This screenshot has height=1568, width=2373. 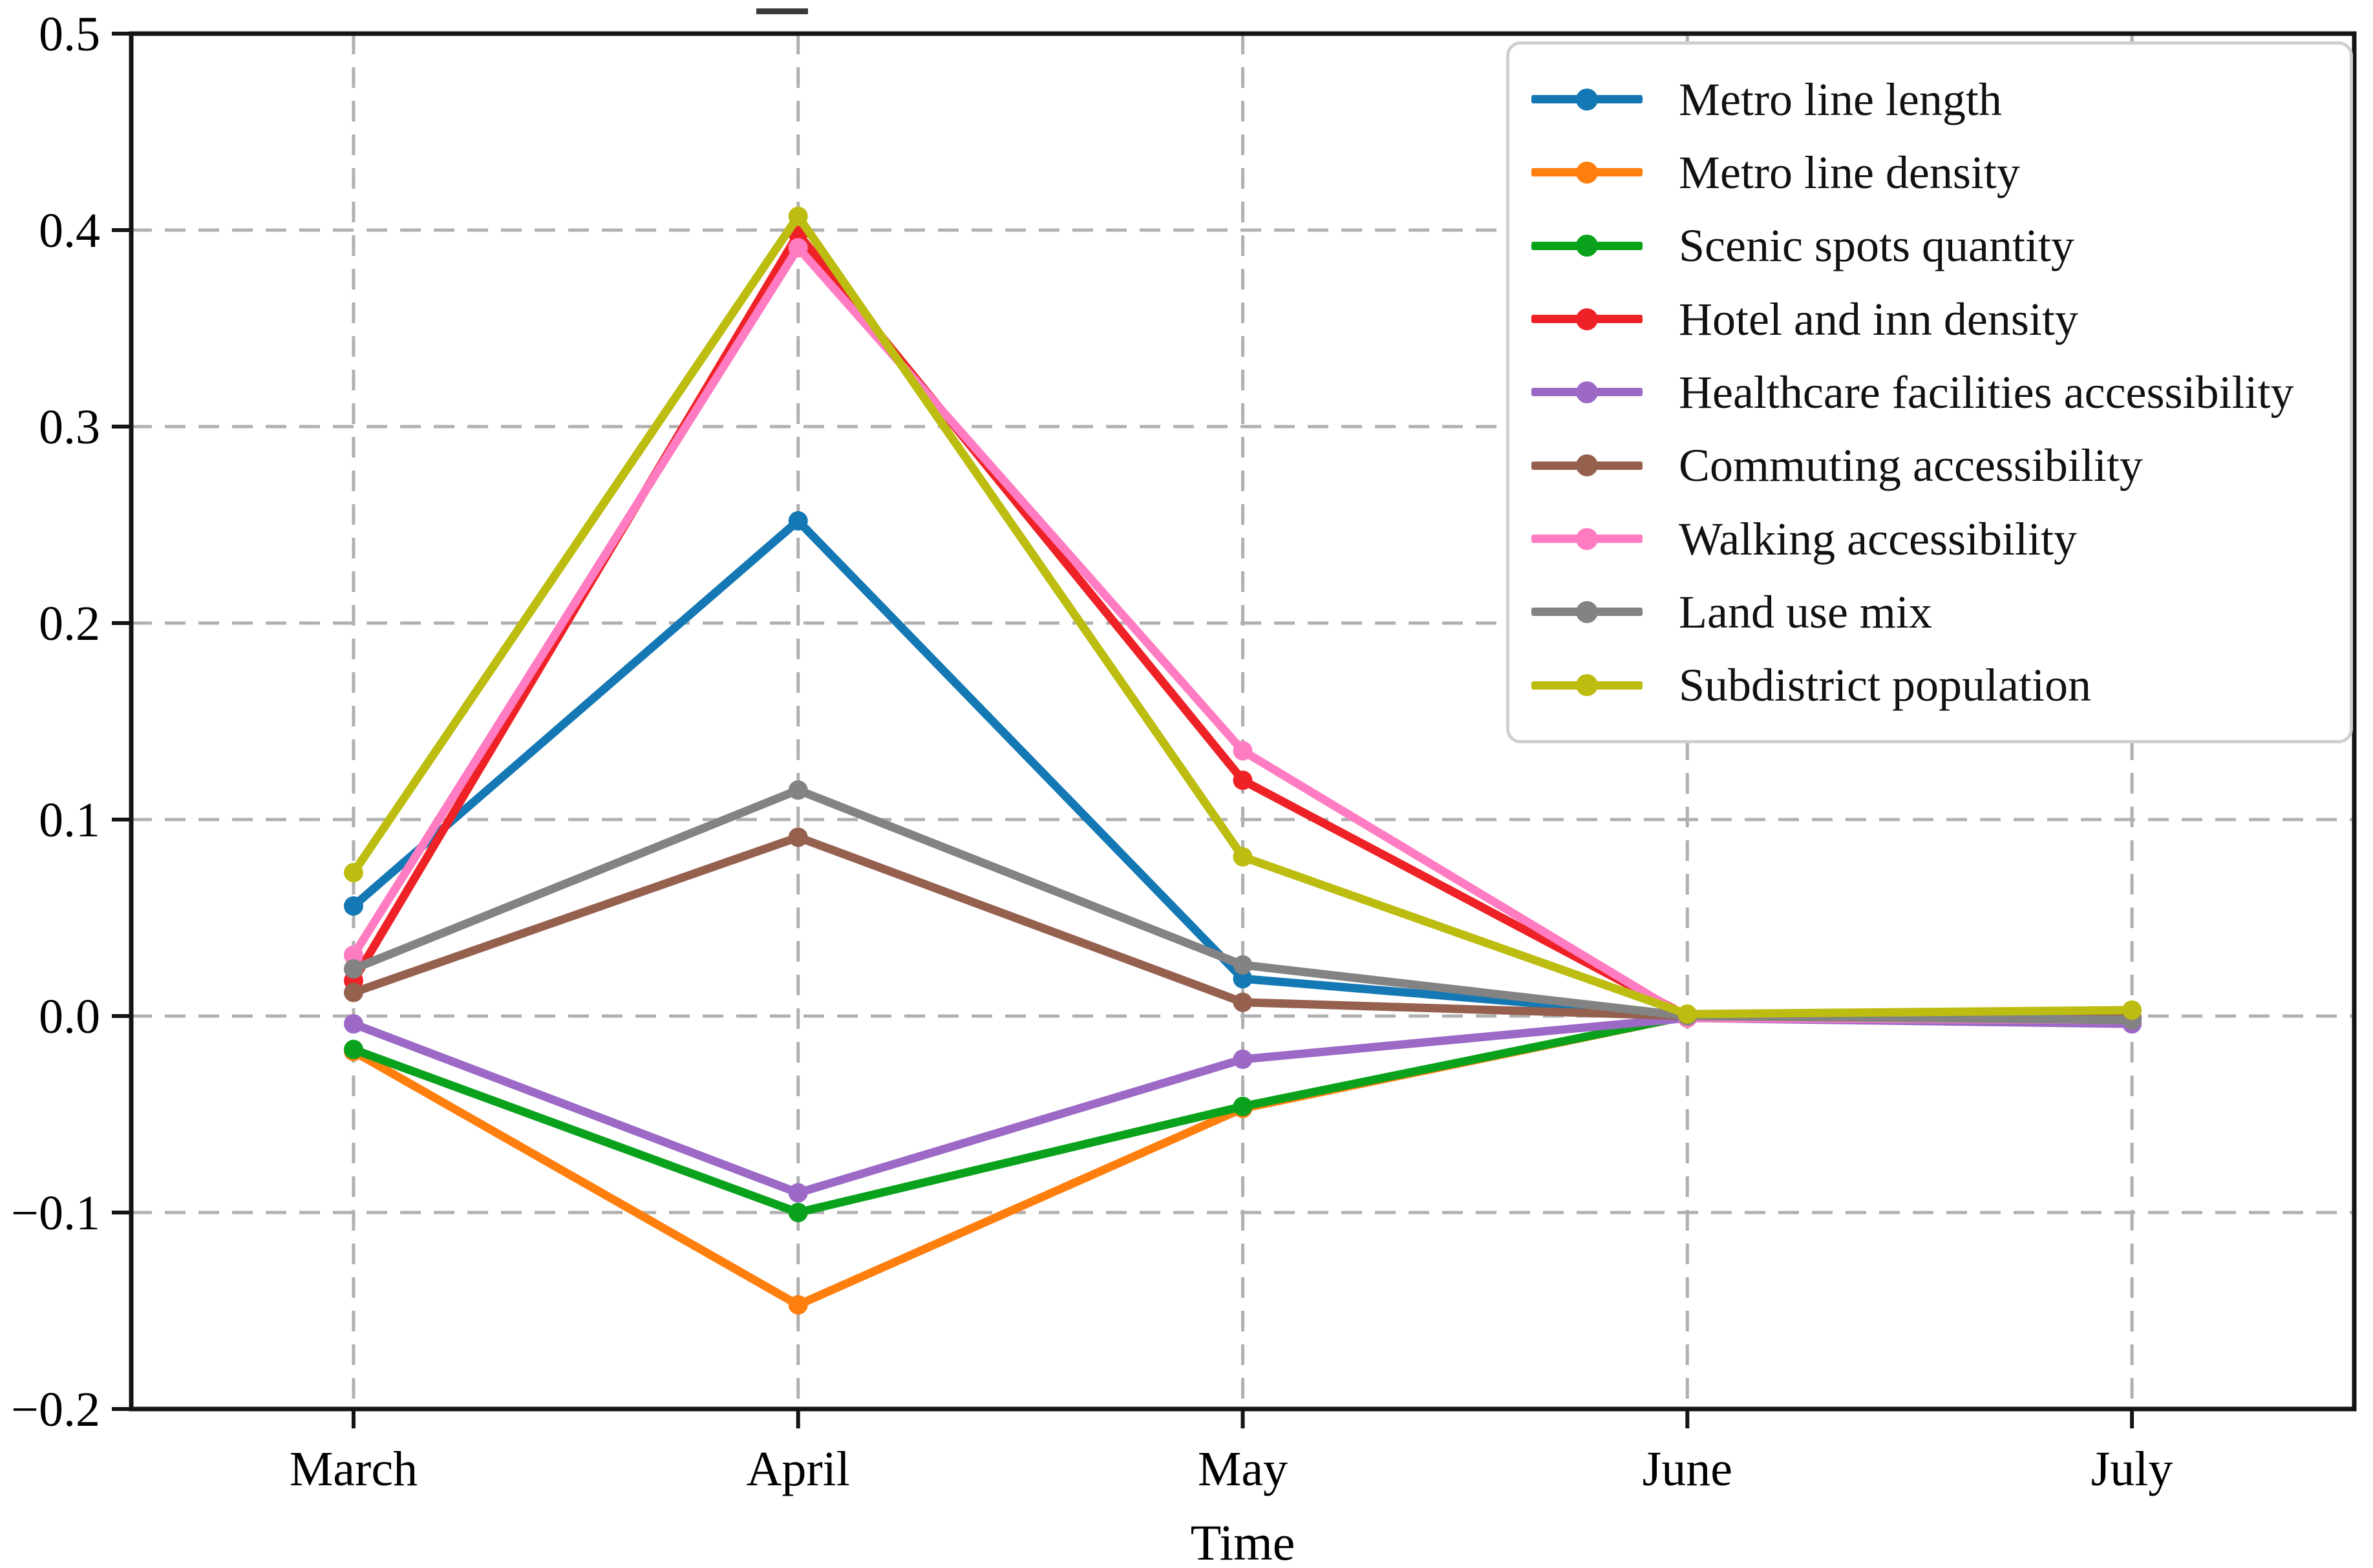 I want to click on legend-item-walking-accessibility: Walking accessibility, so click(x=1932, y=539).